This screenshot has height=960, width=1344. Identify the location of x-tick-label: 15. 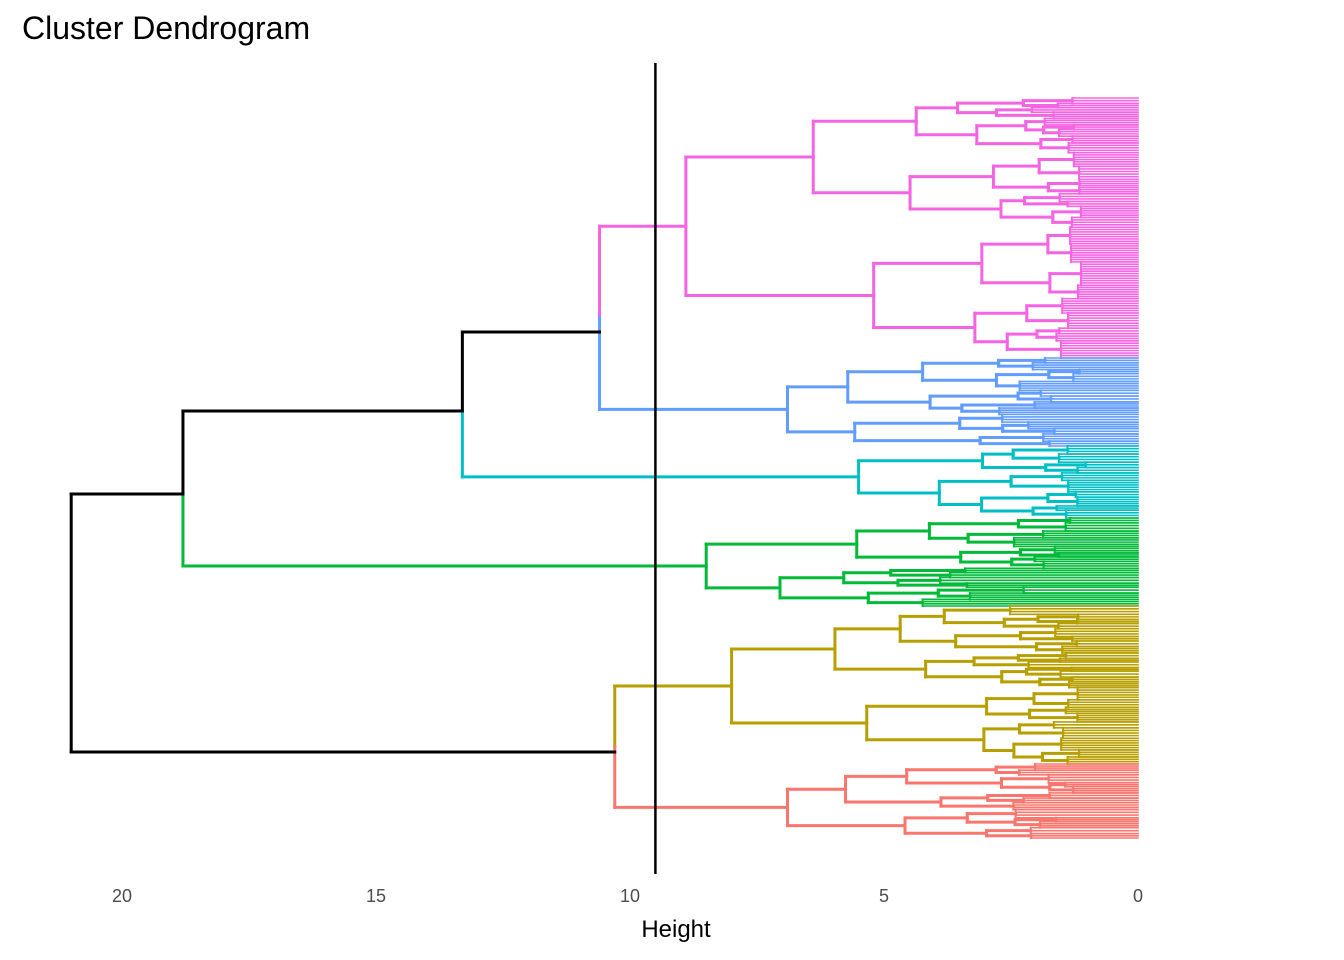
(376, 896).